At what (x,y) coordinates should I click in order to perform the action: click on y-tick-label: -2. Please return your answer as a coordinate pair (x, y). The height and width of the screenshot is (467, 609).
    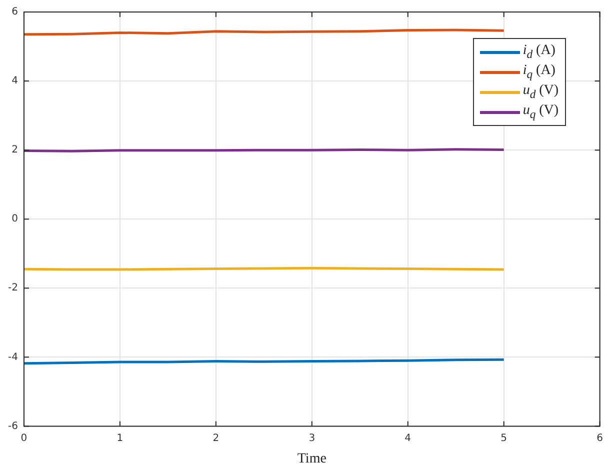
    Looking at the image, I should click on (13, 288).